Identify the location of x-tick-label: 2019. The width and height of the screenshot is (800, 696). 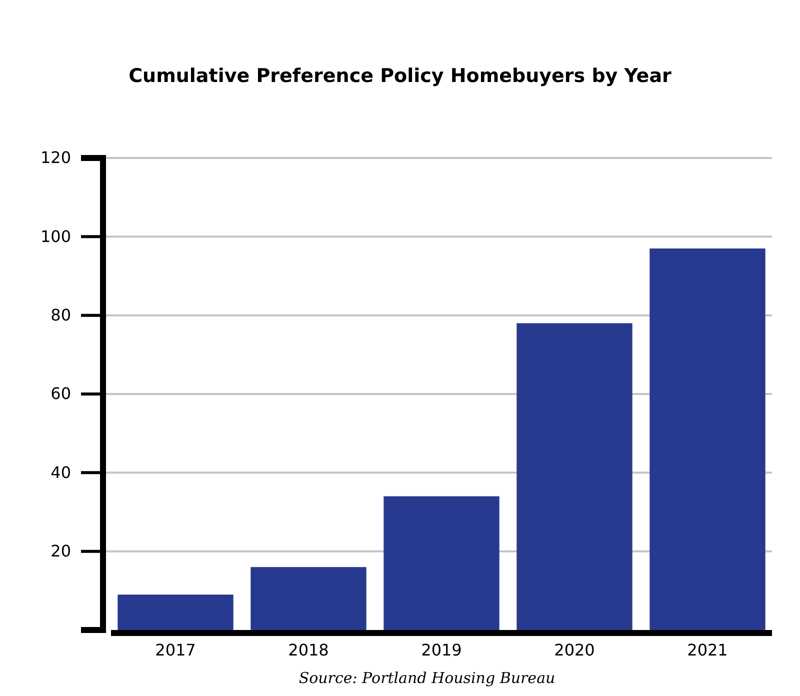
(441, 650).